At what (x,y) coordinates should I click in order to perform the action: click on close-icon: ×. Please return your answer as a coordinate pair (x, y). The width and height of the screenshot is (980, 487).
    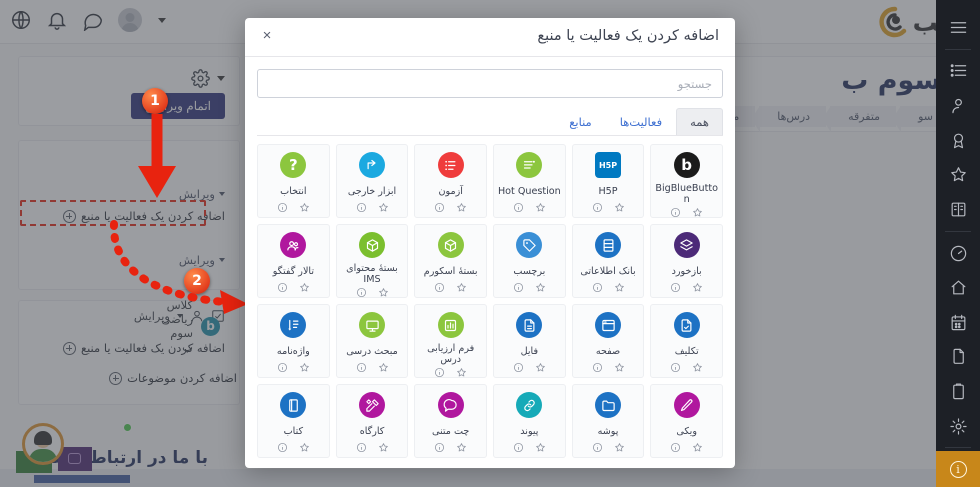
    Looking at the image, I should click on (267, 36).